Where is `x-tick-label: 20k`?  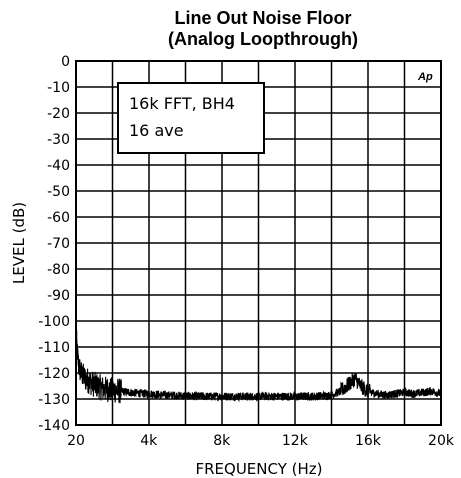
x-tick-label: 20k is located at coordinates (441, 441).